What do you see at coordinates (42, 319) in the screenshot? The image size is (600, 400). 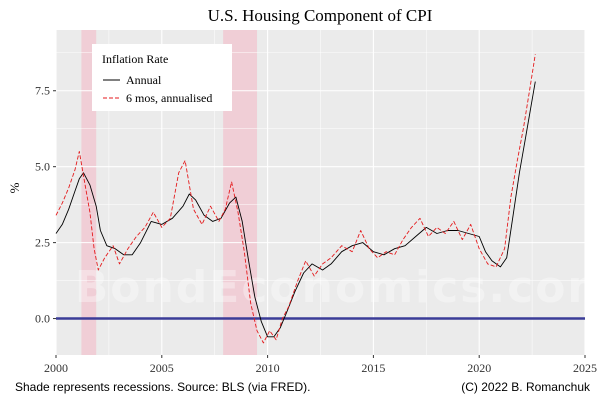 I see `y-tick-label: 0.0` at bounding box center [42, 319].